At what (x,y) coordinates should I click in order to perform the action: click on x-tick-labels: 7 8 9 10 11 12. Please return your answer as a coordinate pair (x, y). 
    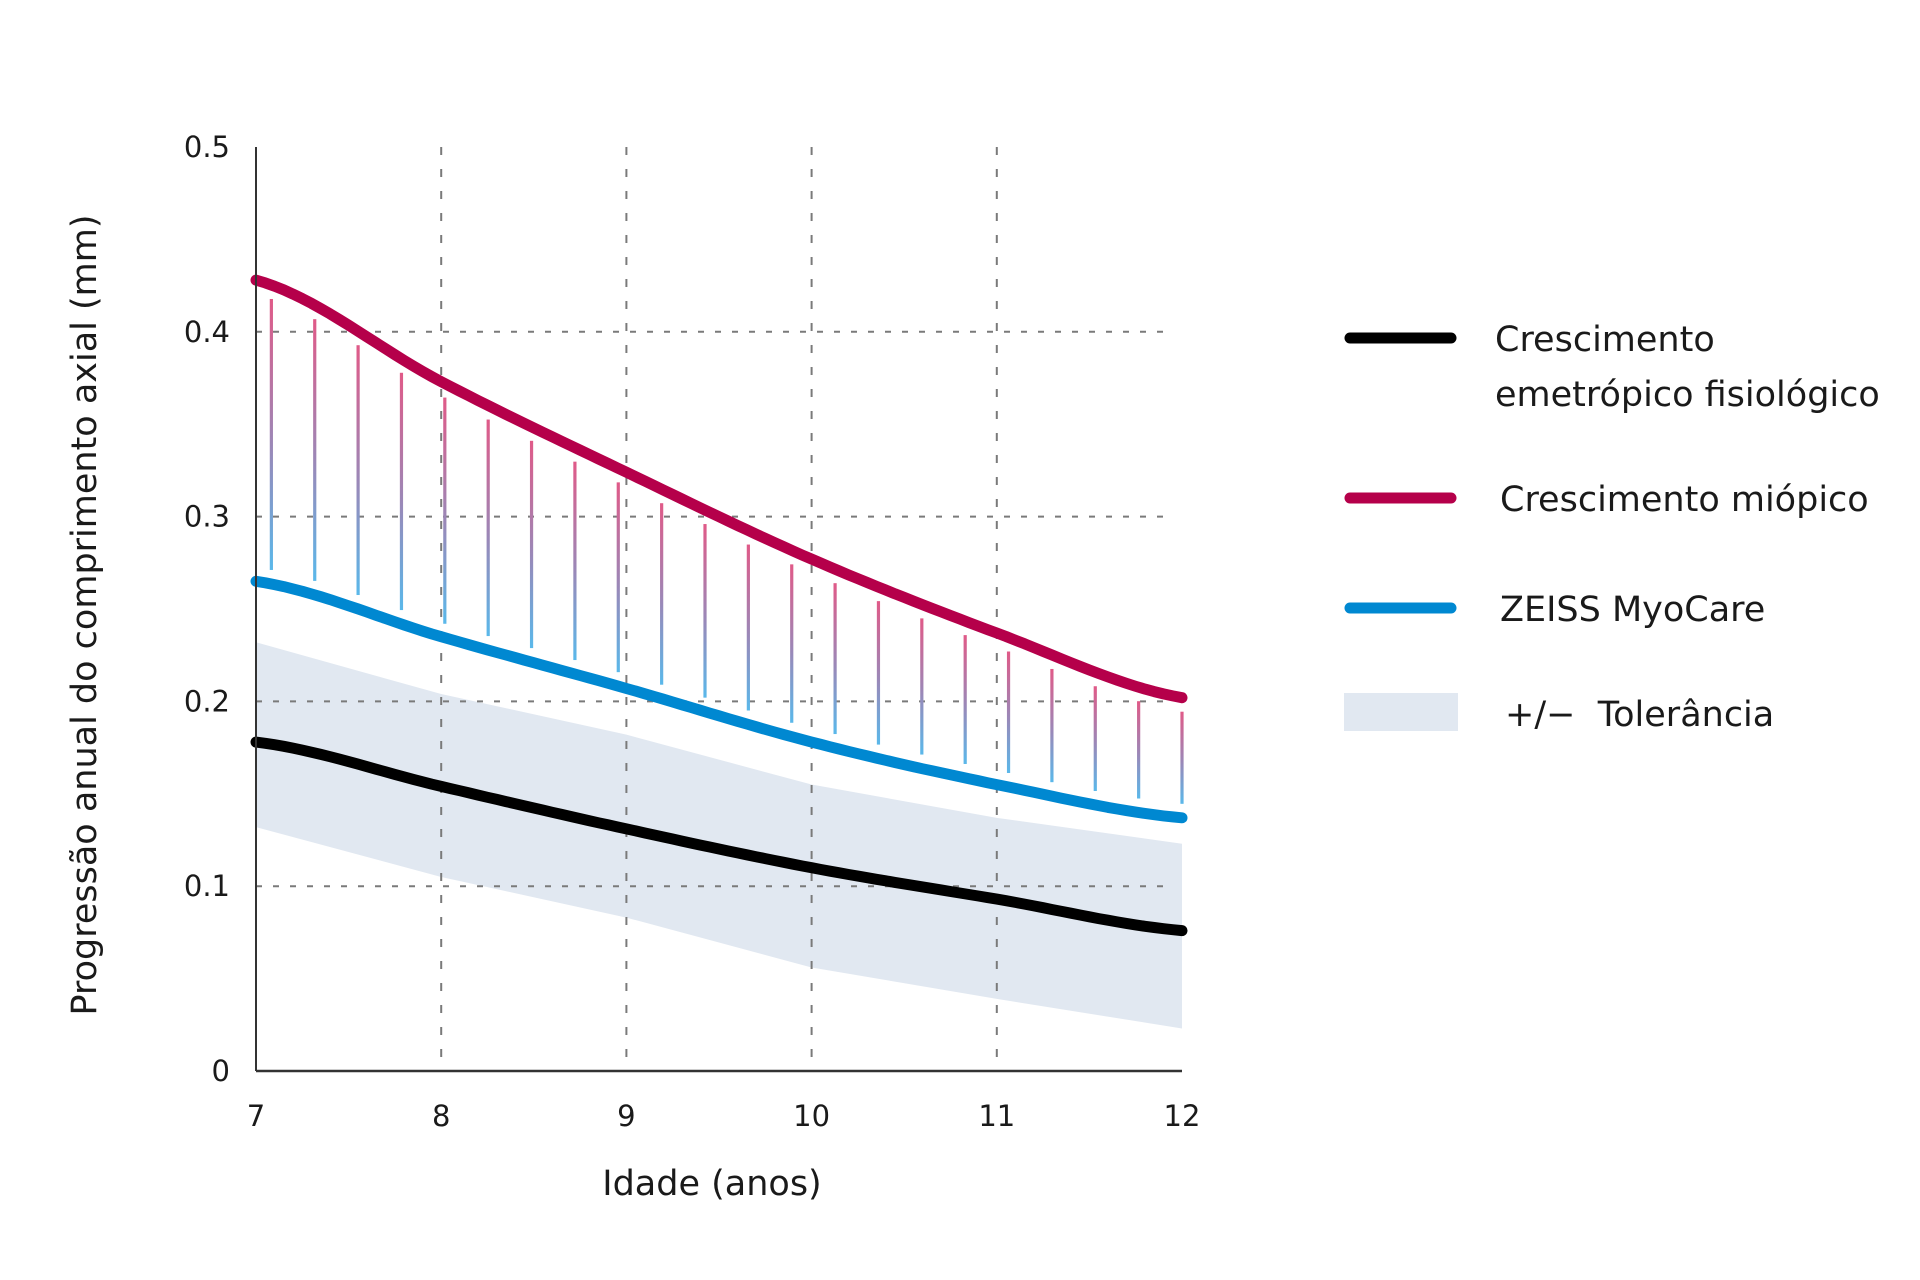
    Looking at the image, I should click on (724, 1116).